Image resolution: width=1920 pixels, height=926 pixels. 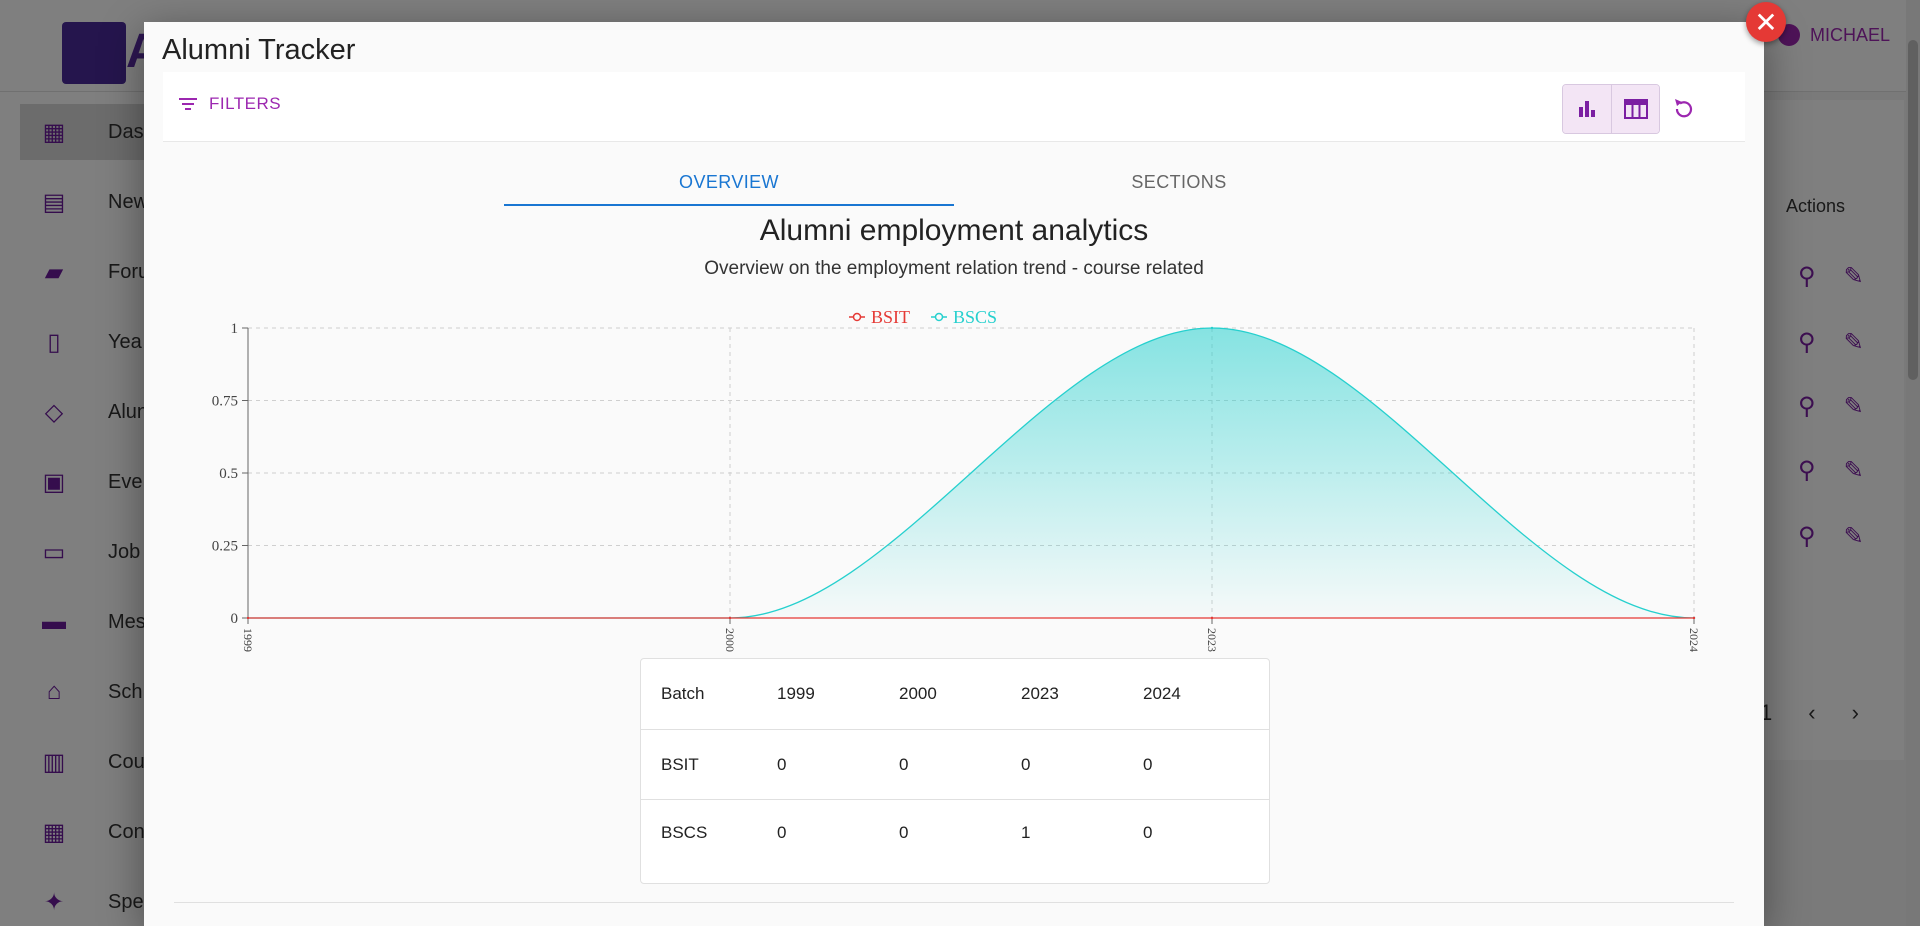 I want to click on y-tick-label: 0.5, so click(x=228, y=474).